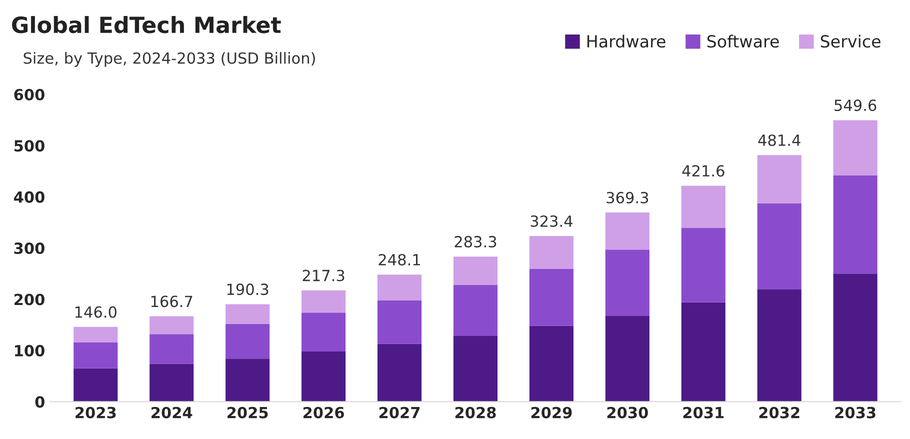 This screenshot has height=439, width=910. What do you see at coordinates (146, 25) in the screenshot?
I see `chart-title: Global EdTech Market` at bounding box center [146, 25].